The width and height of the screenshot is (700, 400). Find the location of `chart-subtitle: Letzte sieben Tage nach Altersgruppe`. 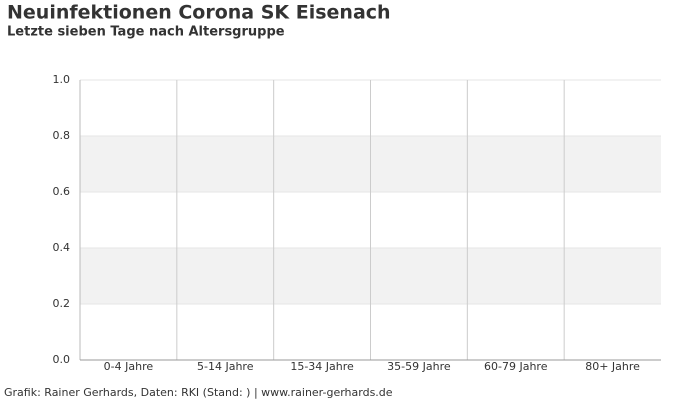

chart-subtitle: Letzte sieben Tage nach Altersgruppe is located at coordinates (146, 32).